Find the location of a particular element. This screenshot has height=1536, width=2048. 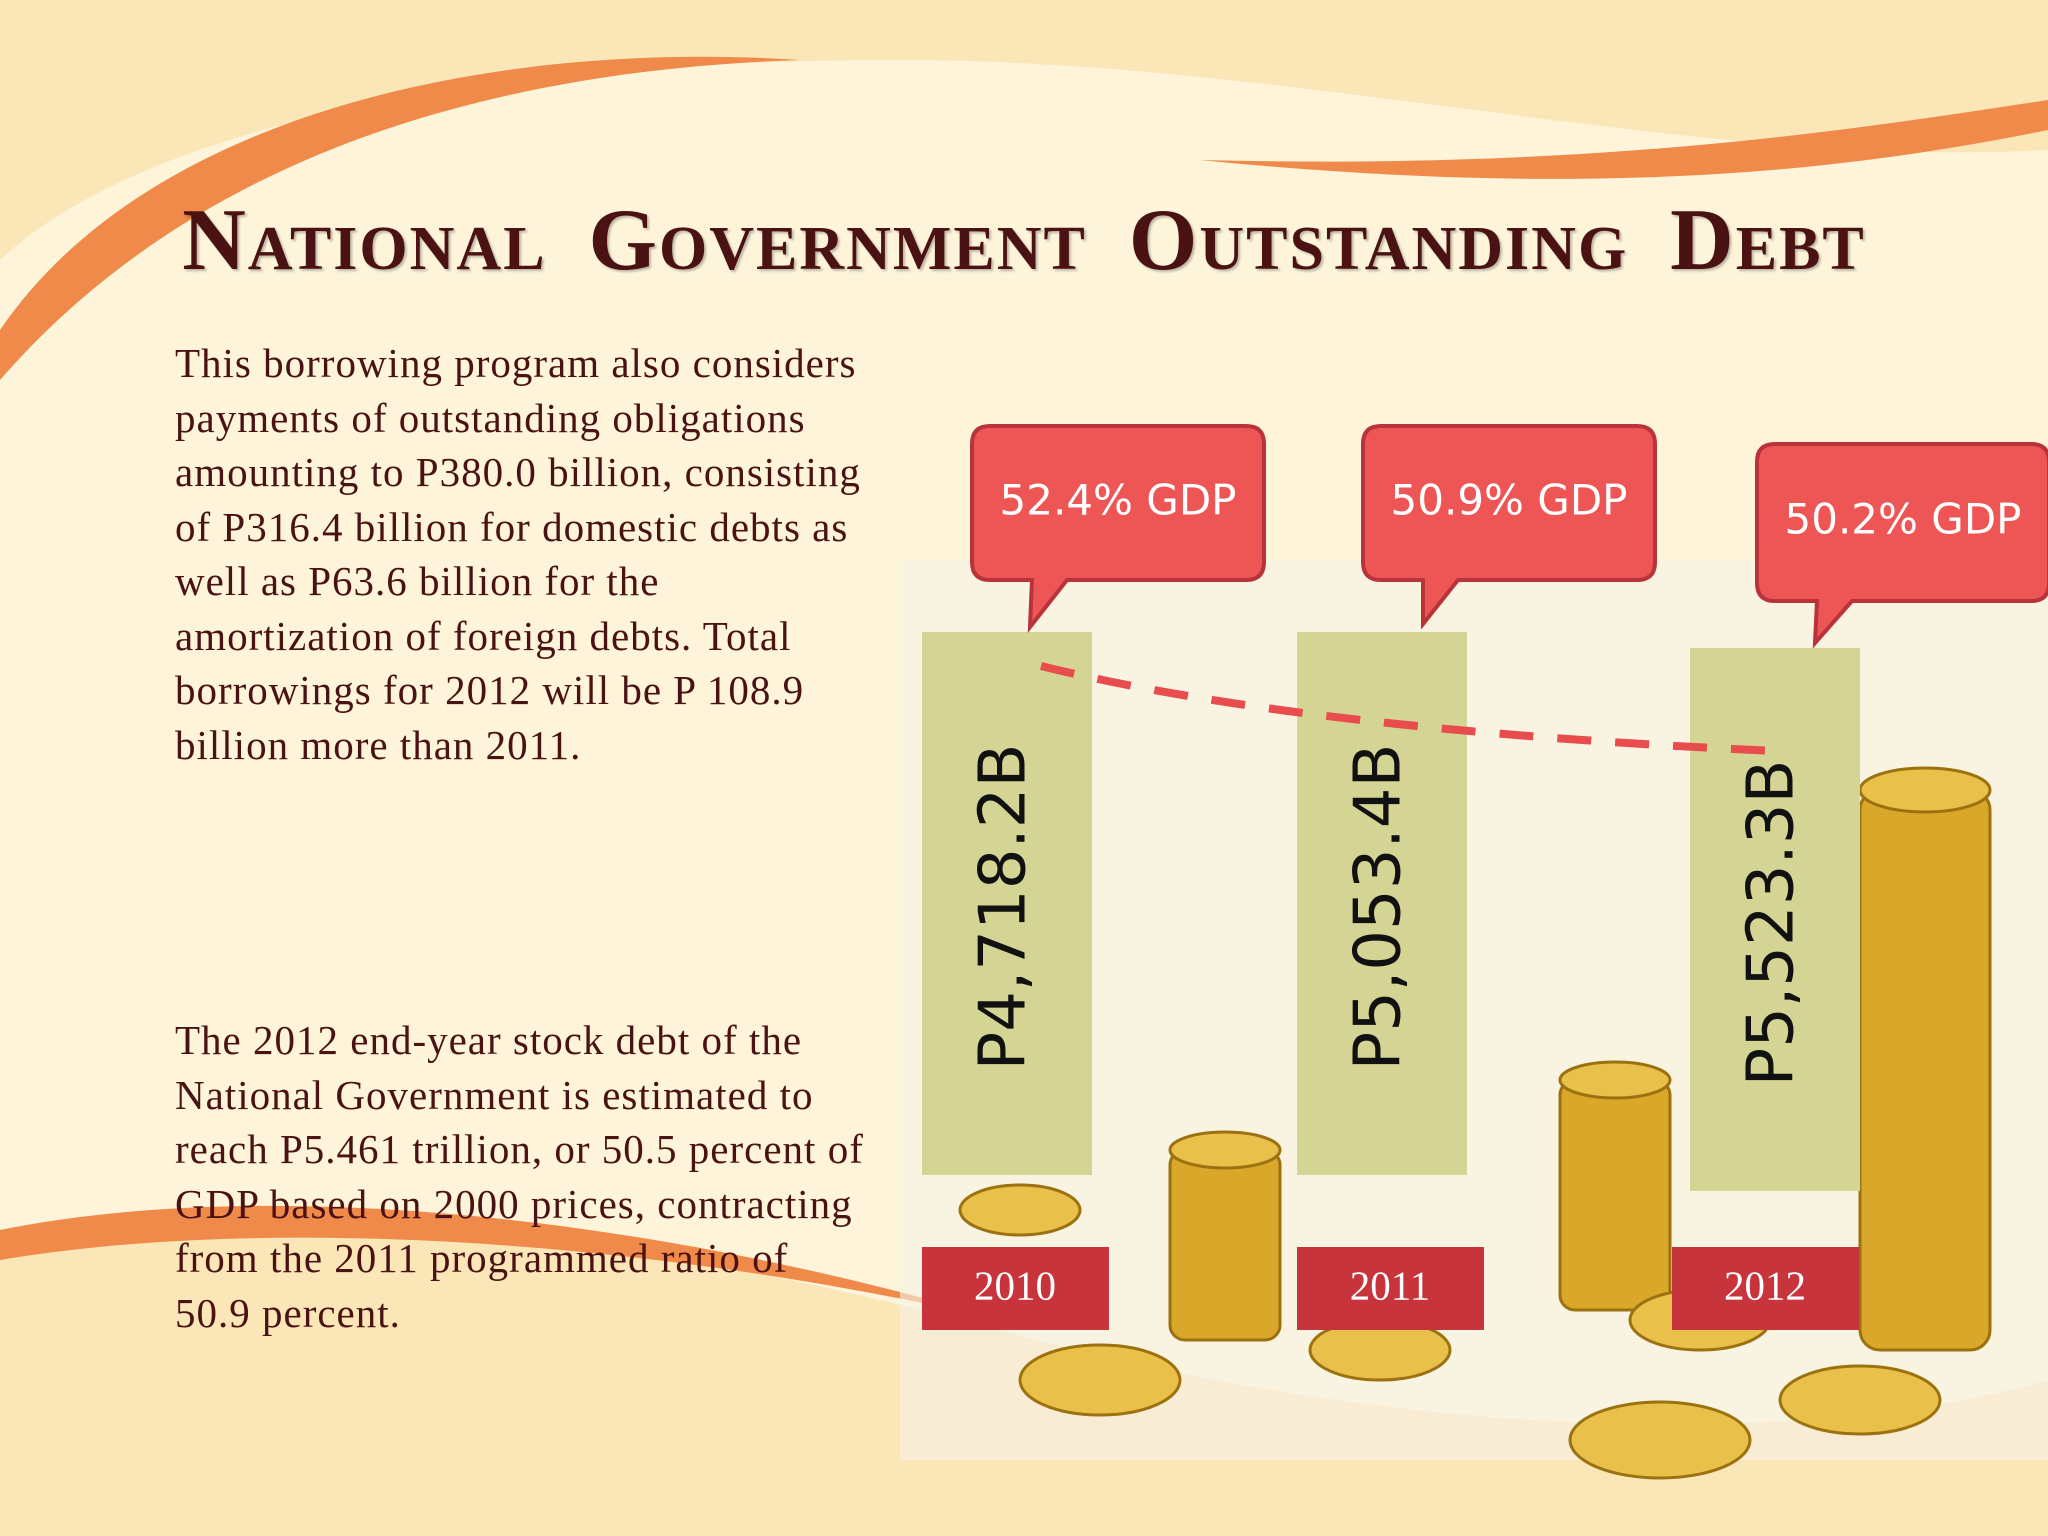

debt-label: P4,718.2B is located at coordinates (1004, 907).